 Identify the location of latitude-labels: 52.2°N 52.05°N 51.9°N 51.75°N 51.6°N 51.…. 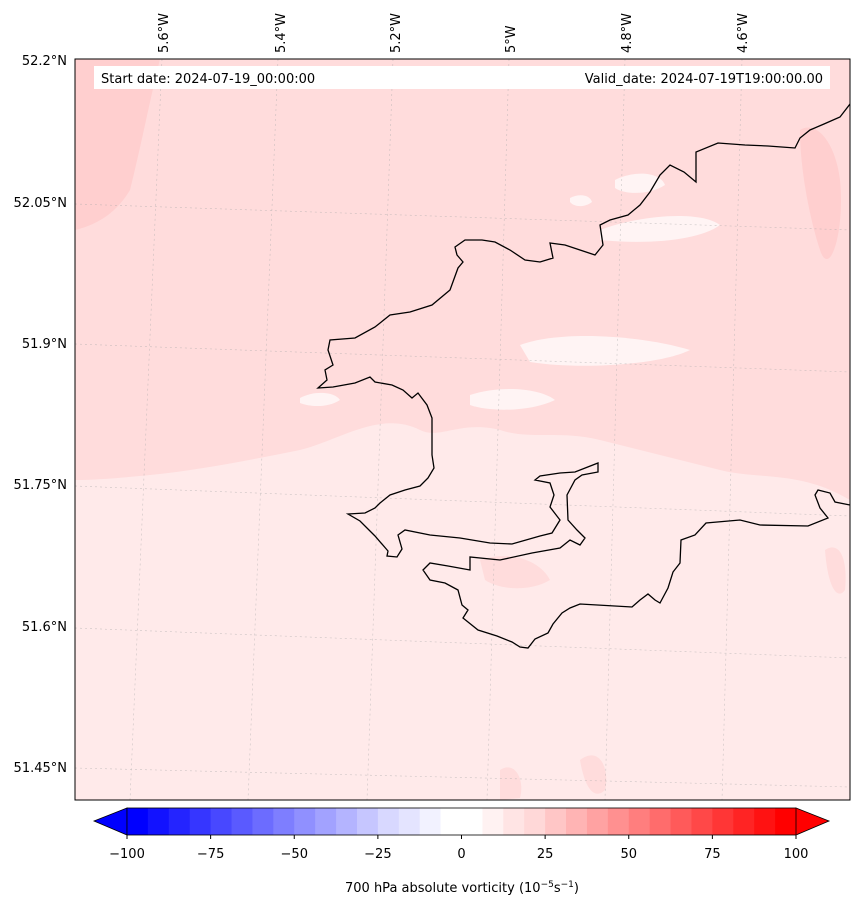
(40, 415).